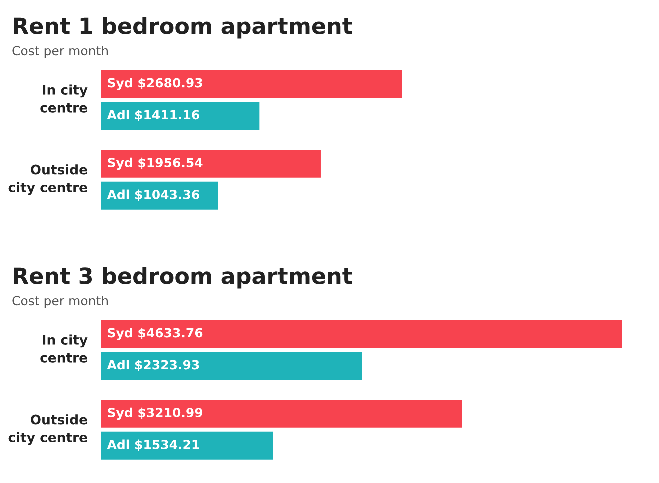 This screenshot has width=659, height=483. What do you see at coordinates (183, 28) in the screenshot?
I see `chart-title: Rent 1 bedroom apartment` at bounding box center [183, 28].